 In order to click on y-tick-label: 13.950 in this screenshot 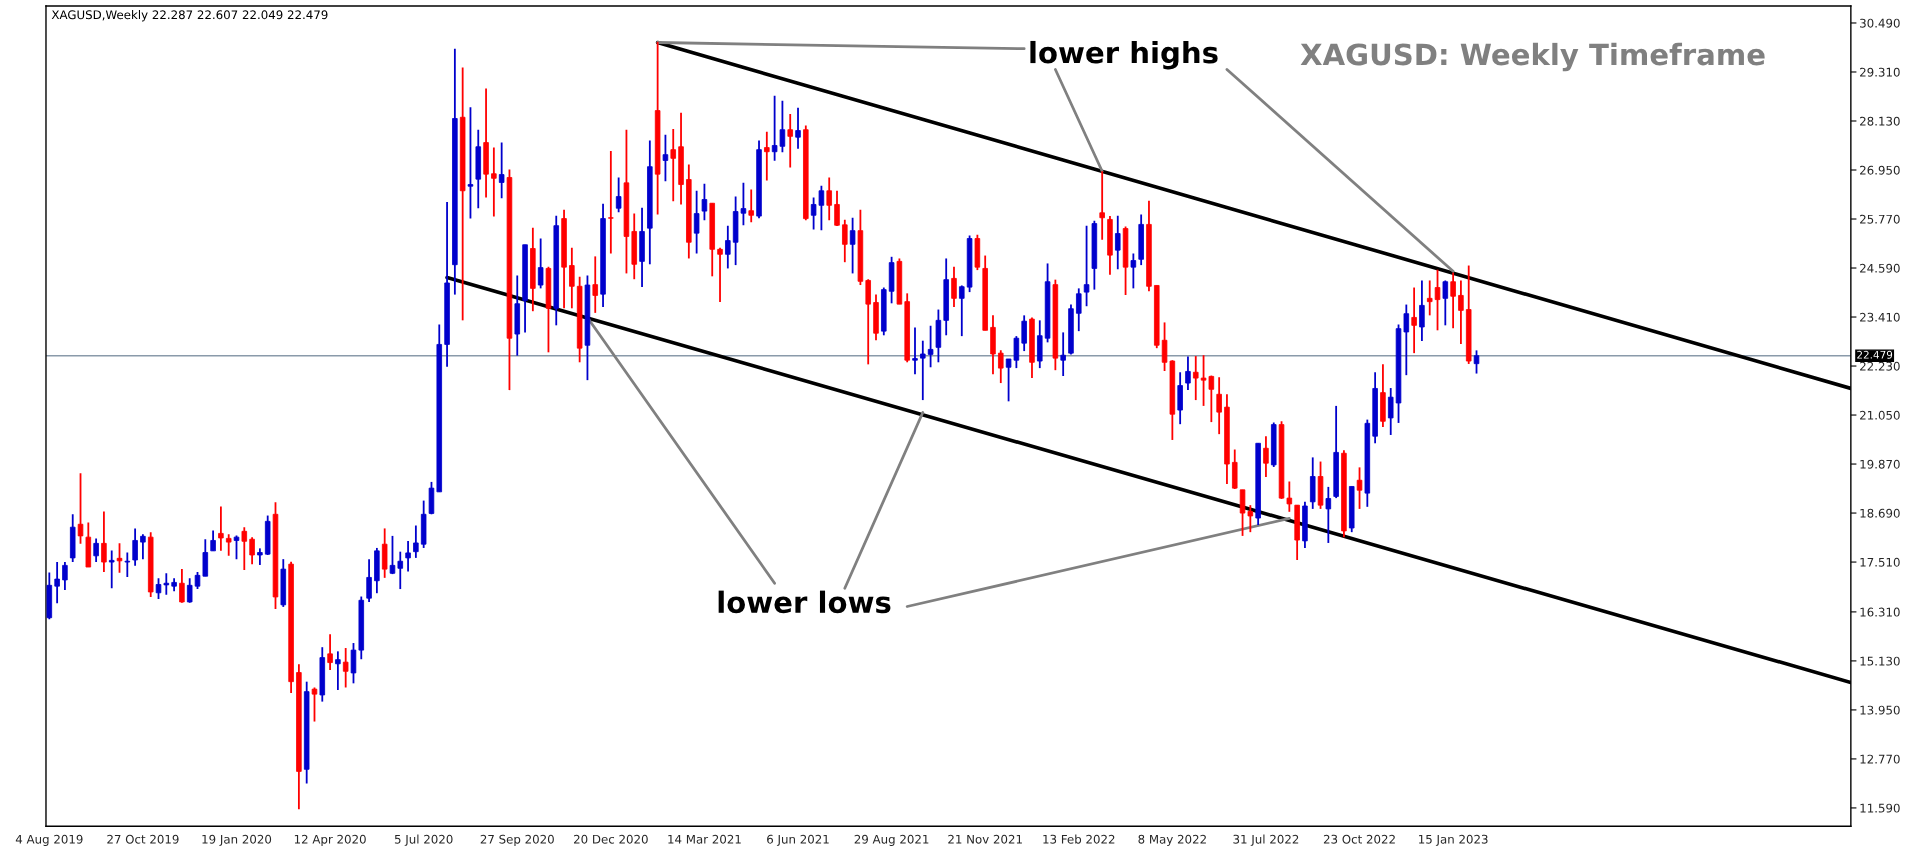, I will do `click(1880, 710)`.